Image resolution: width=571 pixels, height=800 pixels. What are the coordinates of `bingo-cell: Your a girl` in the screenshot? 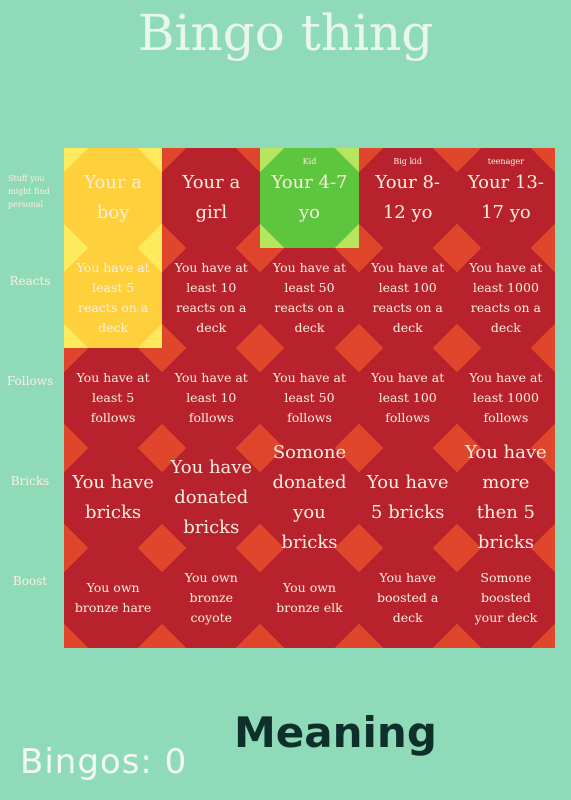 It's located at (211, 198).